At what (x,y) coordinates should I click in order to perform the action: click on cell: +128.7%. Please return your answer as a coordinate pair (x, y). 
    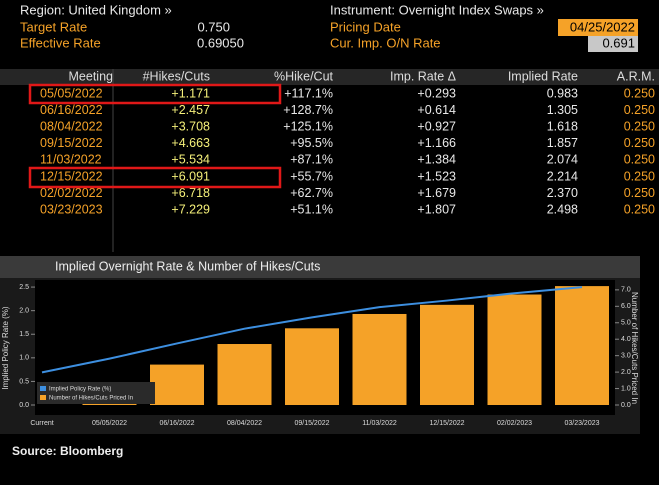
    Looking at the image, I should click on (308, 110).